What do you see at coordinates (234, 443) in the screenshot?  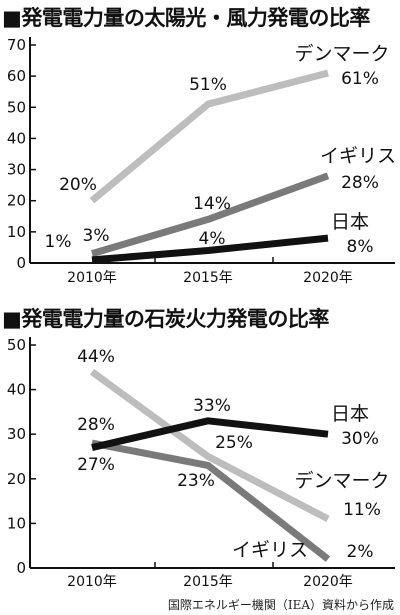 I see `data-label: 25%` at bounding box center [234, 443].